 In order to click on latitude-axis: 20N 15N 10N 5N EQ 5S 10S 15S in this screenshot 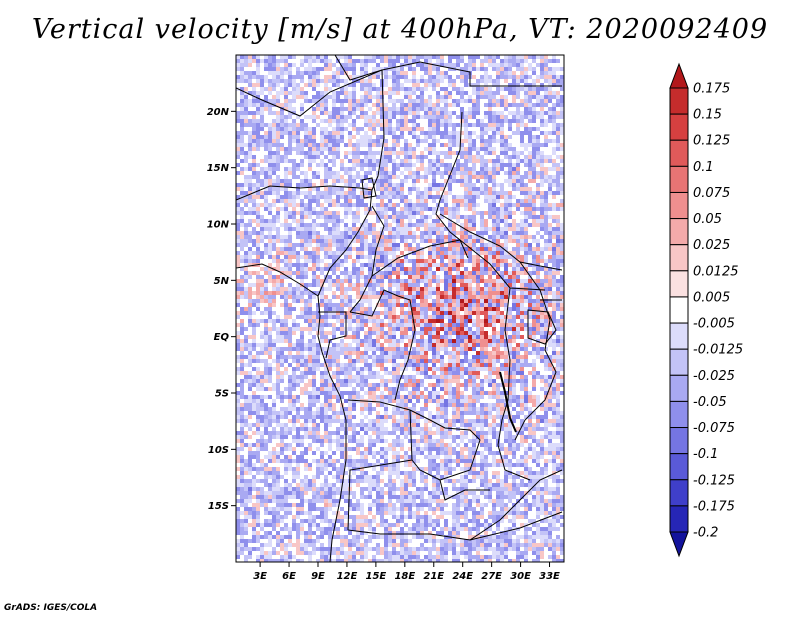, I will do `click(221, 309)`.